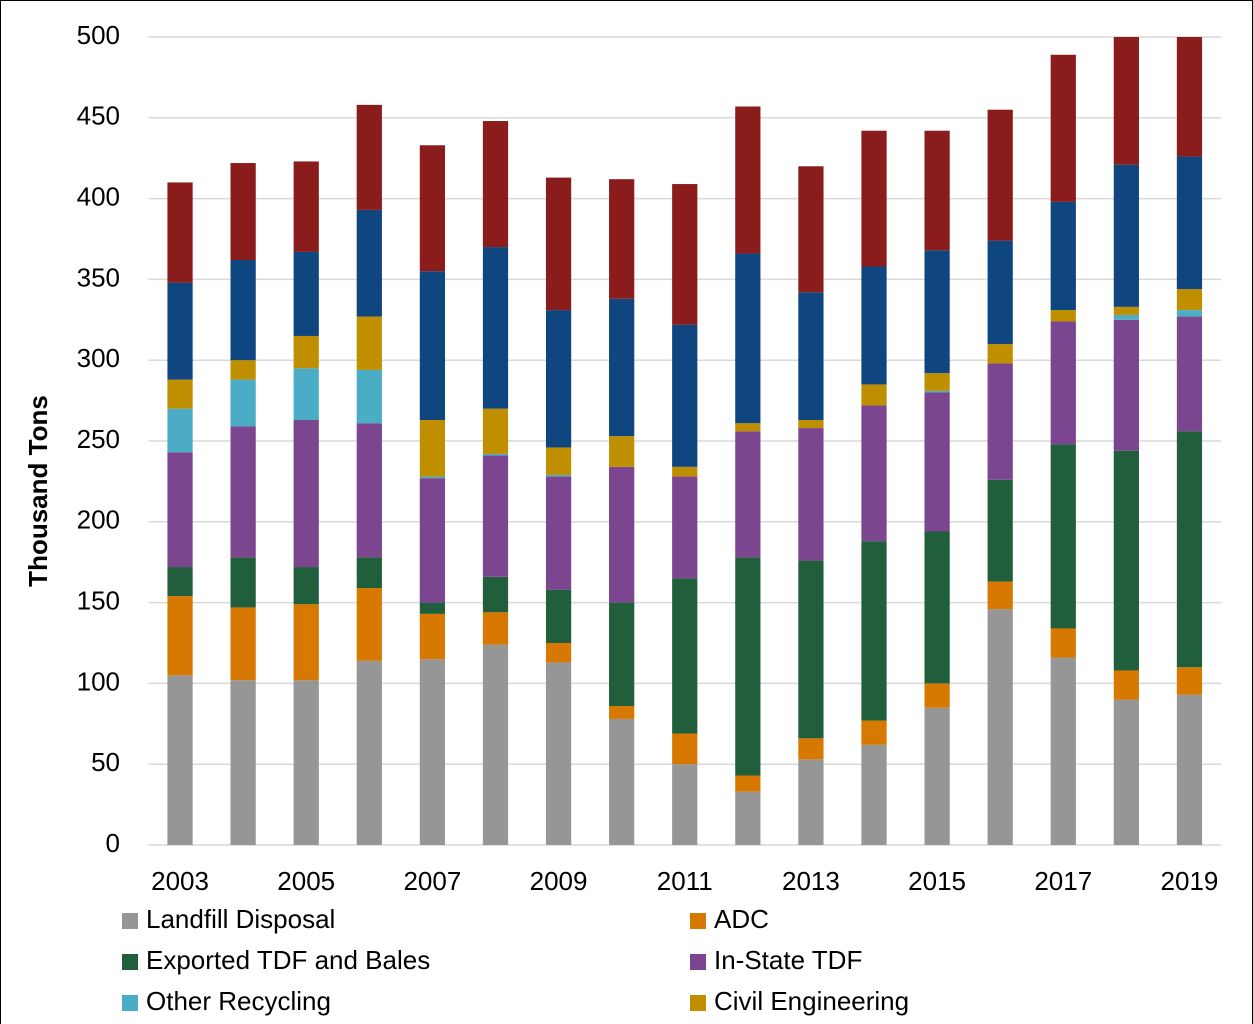 The height and width of the screenshot is (1024, 1253). What do you see at coordinates (1063, 881) in the screenshot?
I see `x-tick-label: 2017` at bounding box center [1063, 881].